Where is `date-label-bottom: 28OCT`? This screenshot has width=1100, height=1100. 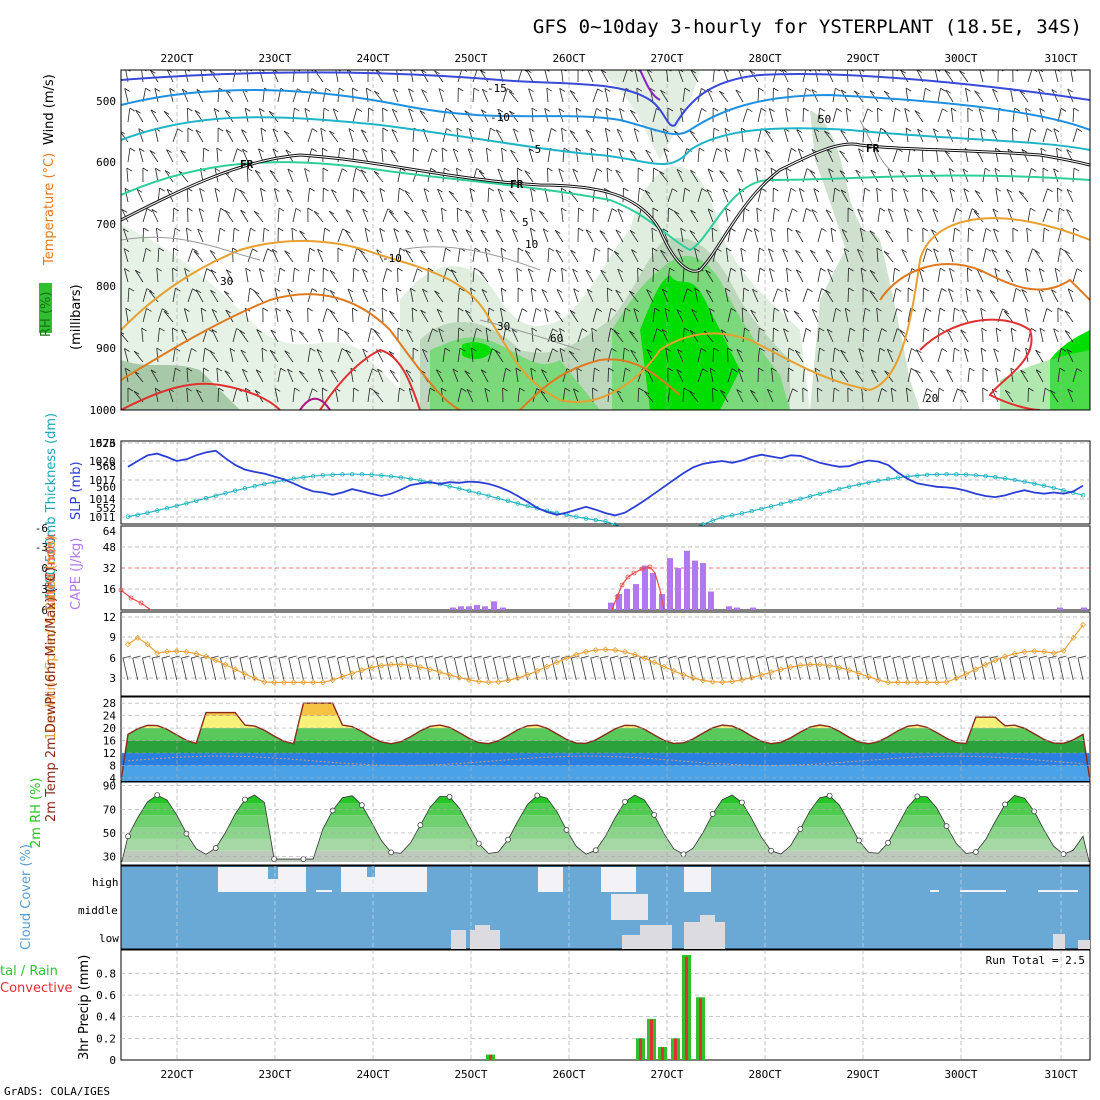
date-label-bottom: 28OCT is located at coordinates (764, 1074).